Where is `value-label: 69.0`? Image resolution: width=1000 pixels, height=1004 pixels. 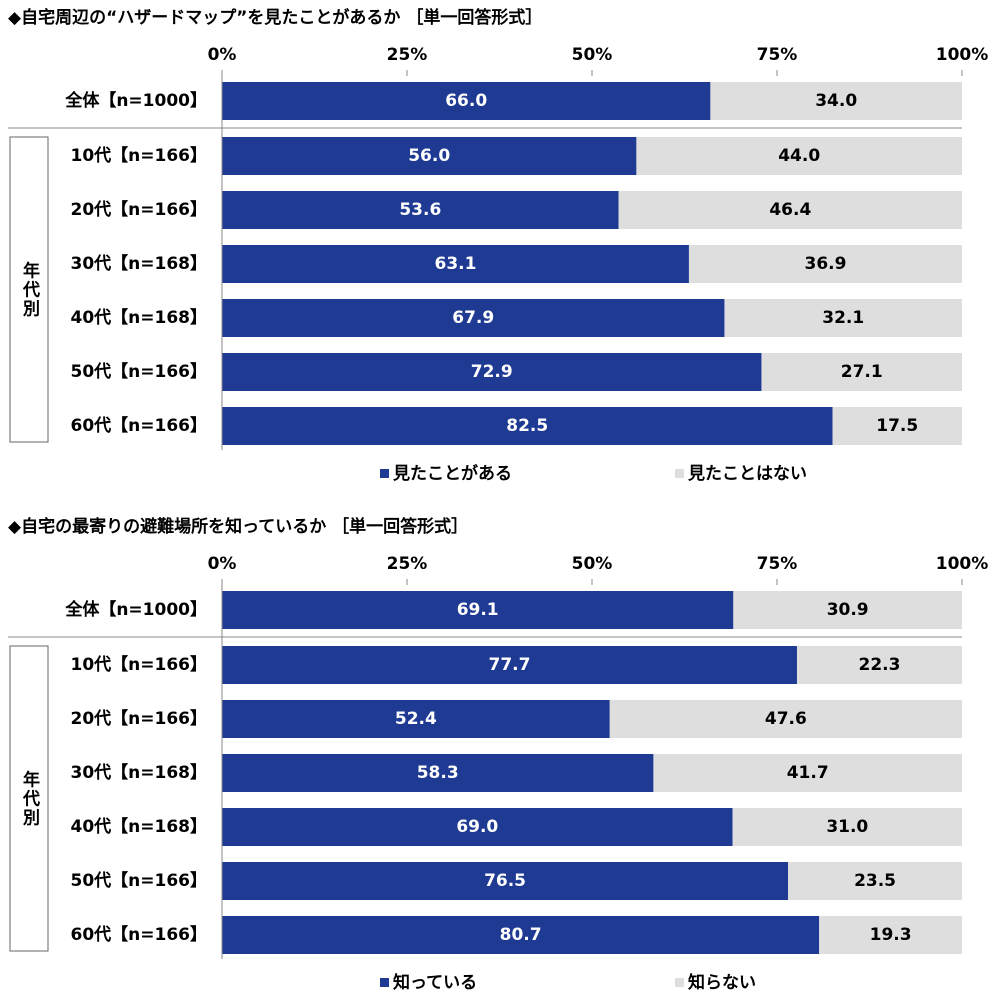 value-label: 69.0 is located at coordinates (477, 827).